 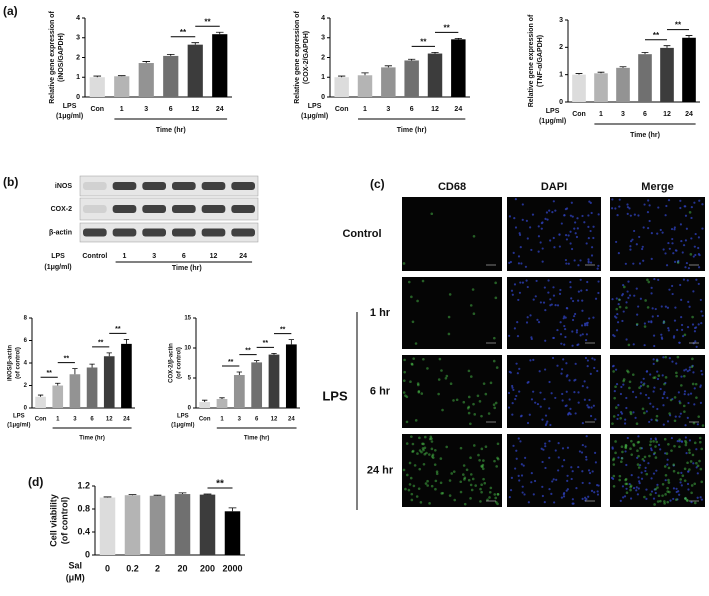 I want to click on x-tick-label: 24, so click(x=458, y=109).